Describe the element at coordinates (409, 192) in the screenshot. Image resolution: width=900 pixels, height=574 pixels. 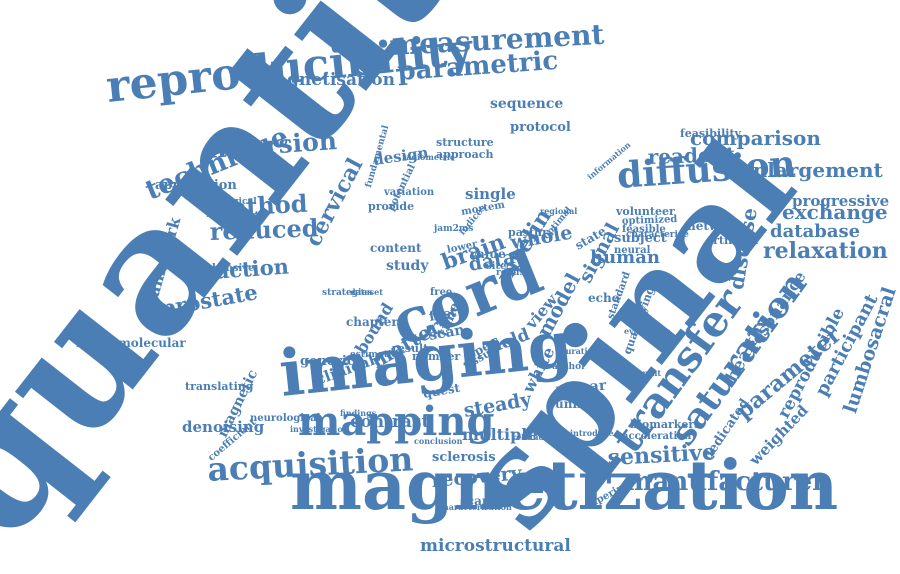
I see `word-variation: variation` at that location.